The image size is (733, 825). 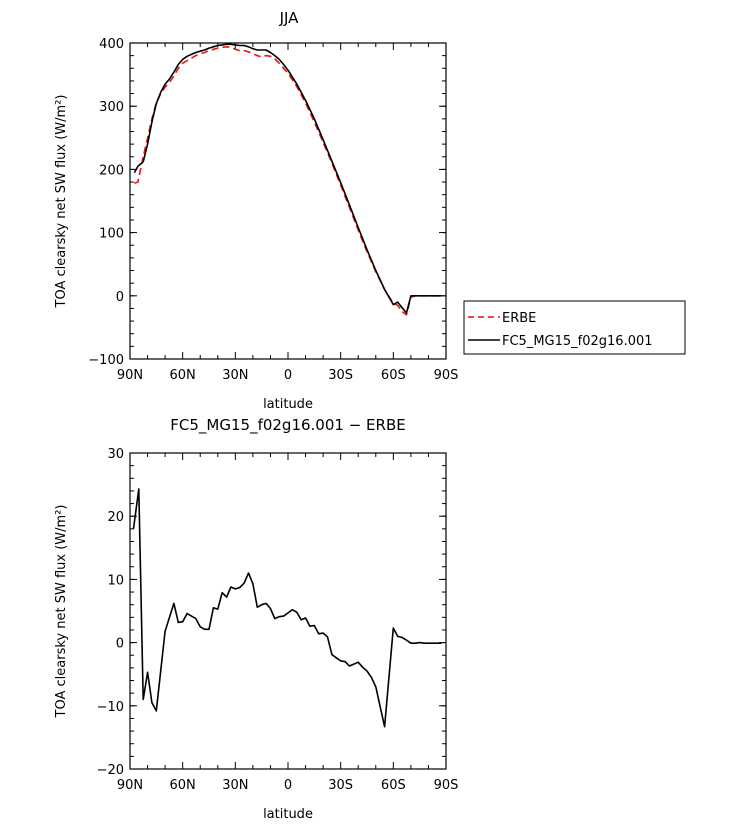 What do you see at coordinates (61, 612) in the screenshot?
I see `bottom-y-axis-title: TOA clearsky net SW flux (W/m²)` at bounding box center [61, 612].